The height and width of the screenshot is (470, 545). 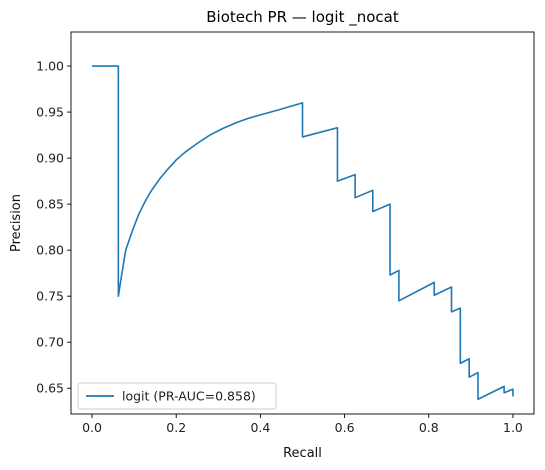 I want to click on legend-box, so click(x=177, y=396).